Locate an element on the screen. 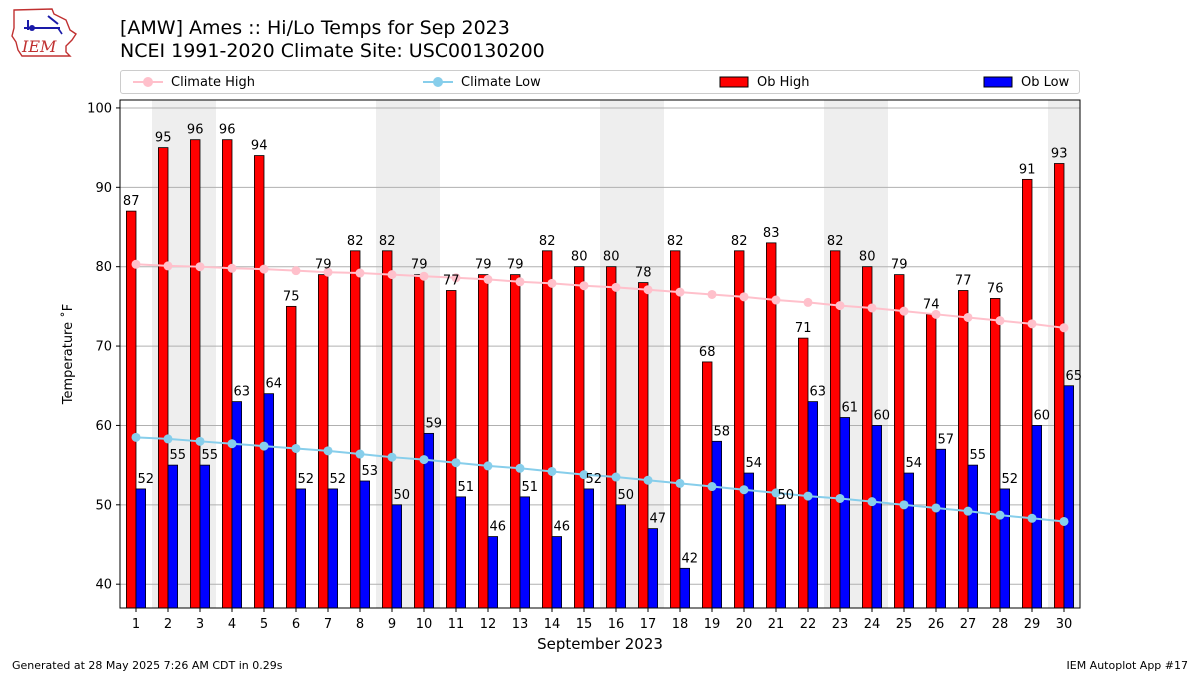 This screenshot has height=675, width=1200. ob-low-label: 63 is located at coordinates (242, 392).